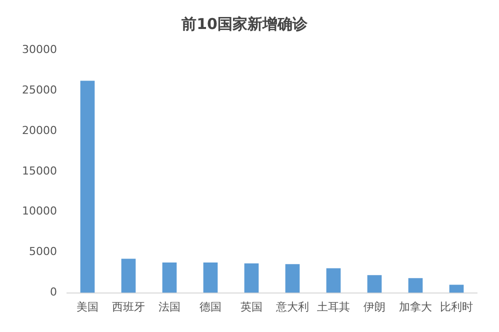  Describe the element at coordinates (42, 251) in the screenshot. I see `y-tick-label: 5000` at that location.